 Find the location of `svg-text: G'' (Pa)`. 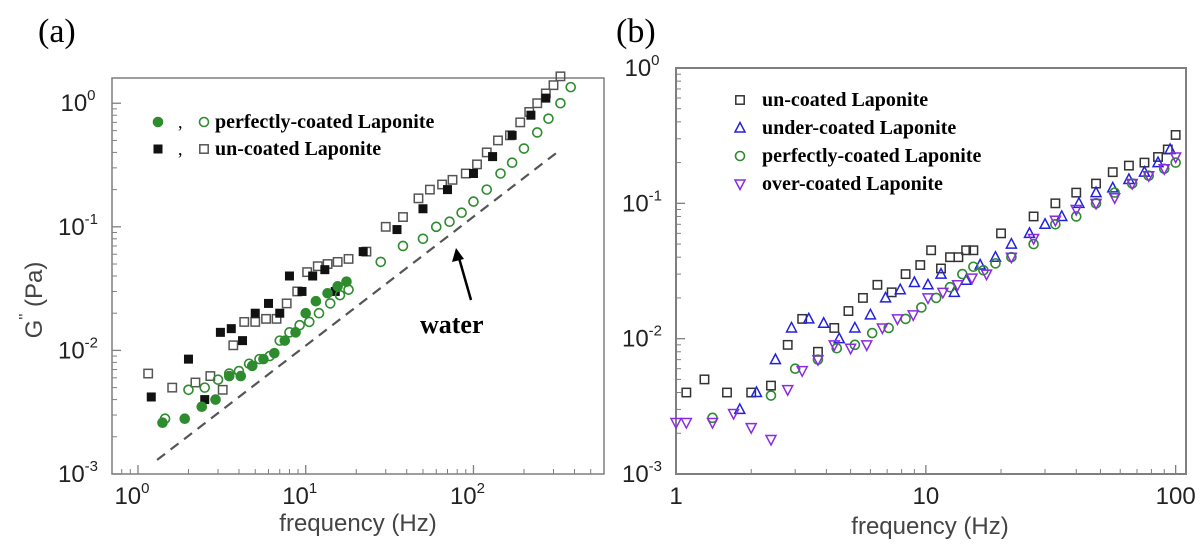

svg-text: G'' (Pa) is located at coordinates (32, 300).